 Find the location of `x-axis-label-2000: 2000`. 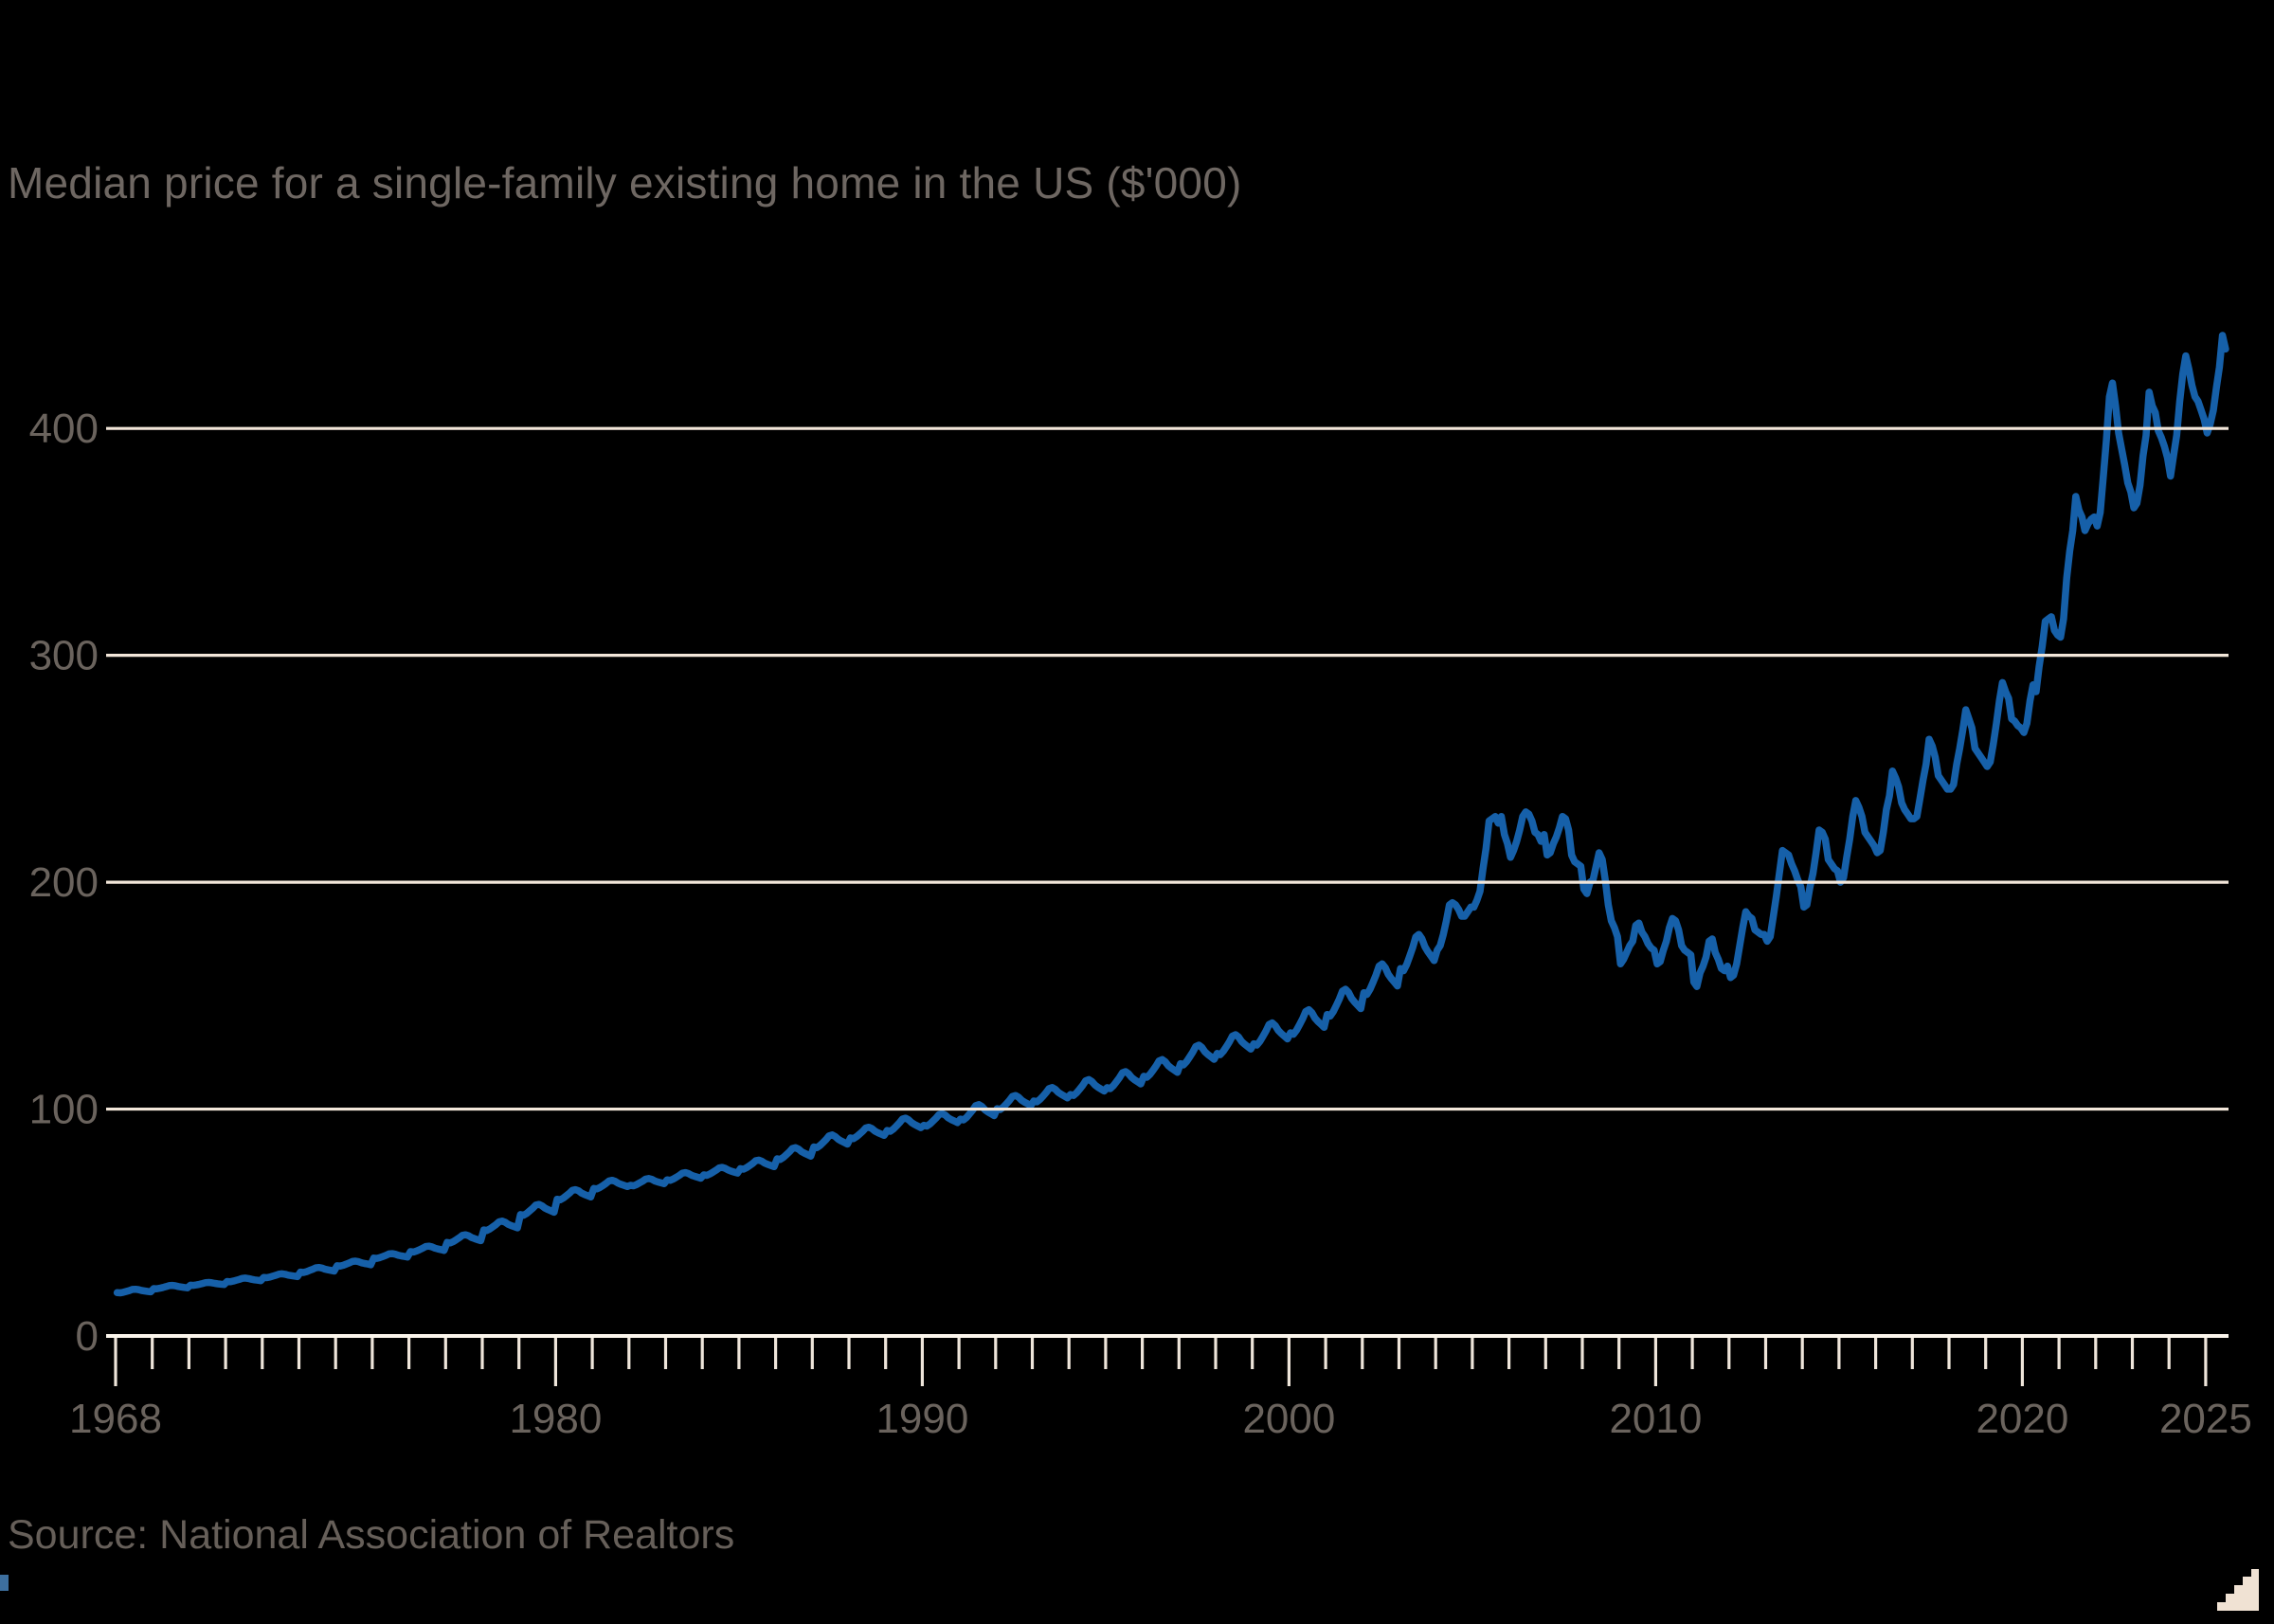

x-axis-label-2000: 2000 is located at coordinates (1288, 1419).